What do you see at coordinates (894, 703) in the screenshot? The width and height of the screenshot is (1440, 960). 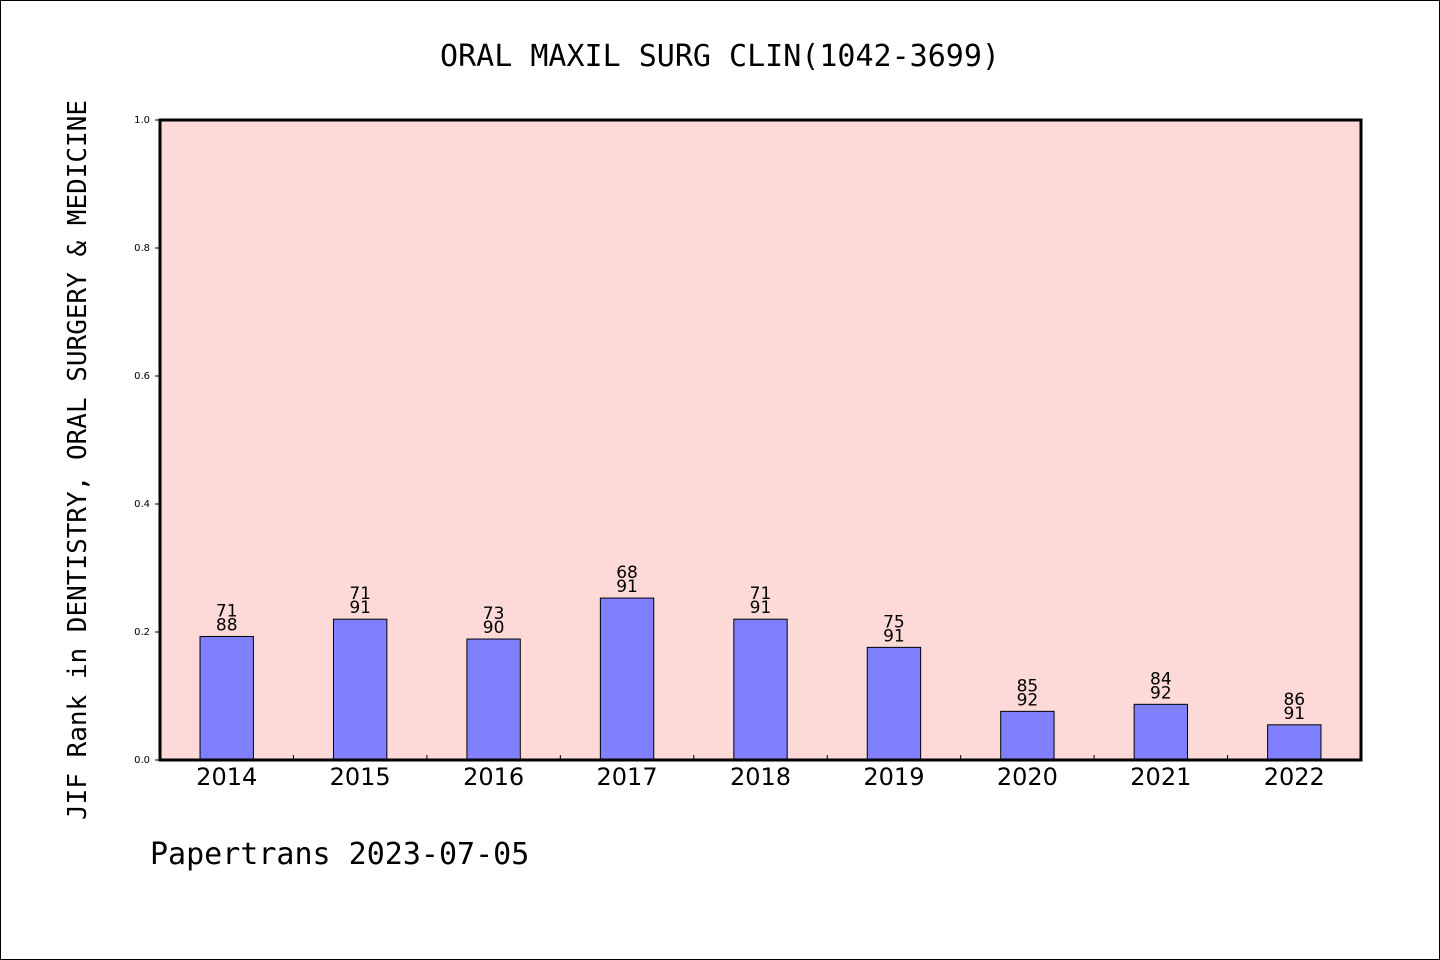 I see `bar-2019` at bounding box center [894, 703].